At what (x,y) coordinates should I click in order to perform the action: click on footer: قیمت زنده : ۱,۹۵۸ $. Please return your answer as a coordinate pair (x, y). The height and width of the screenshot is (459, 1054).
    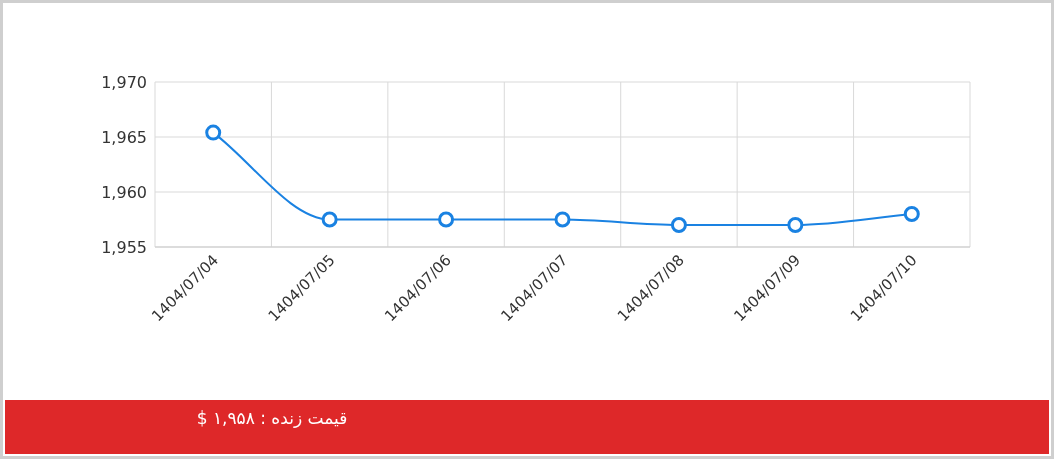
    Looking at the image, I should click on (527, 427).